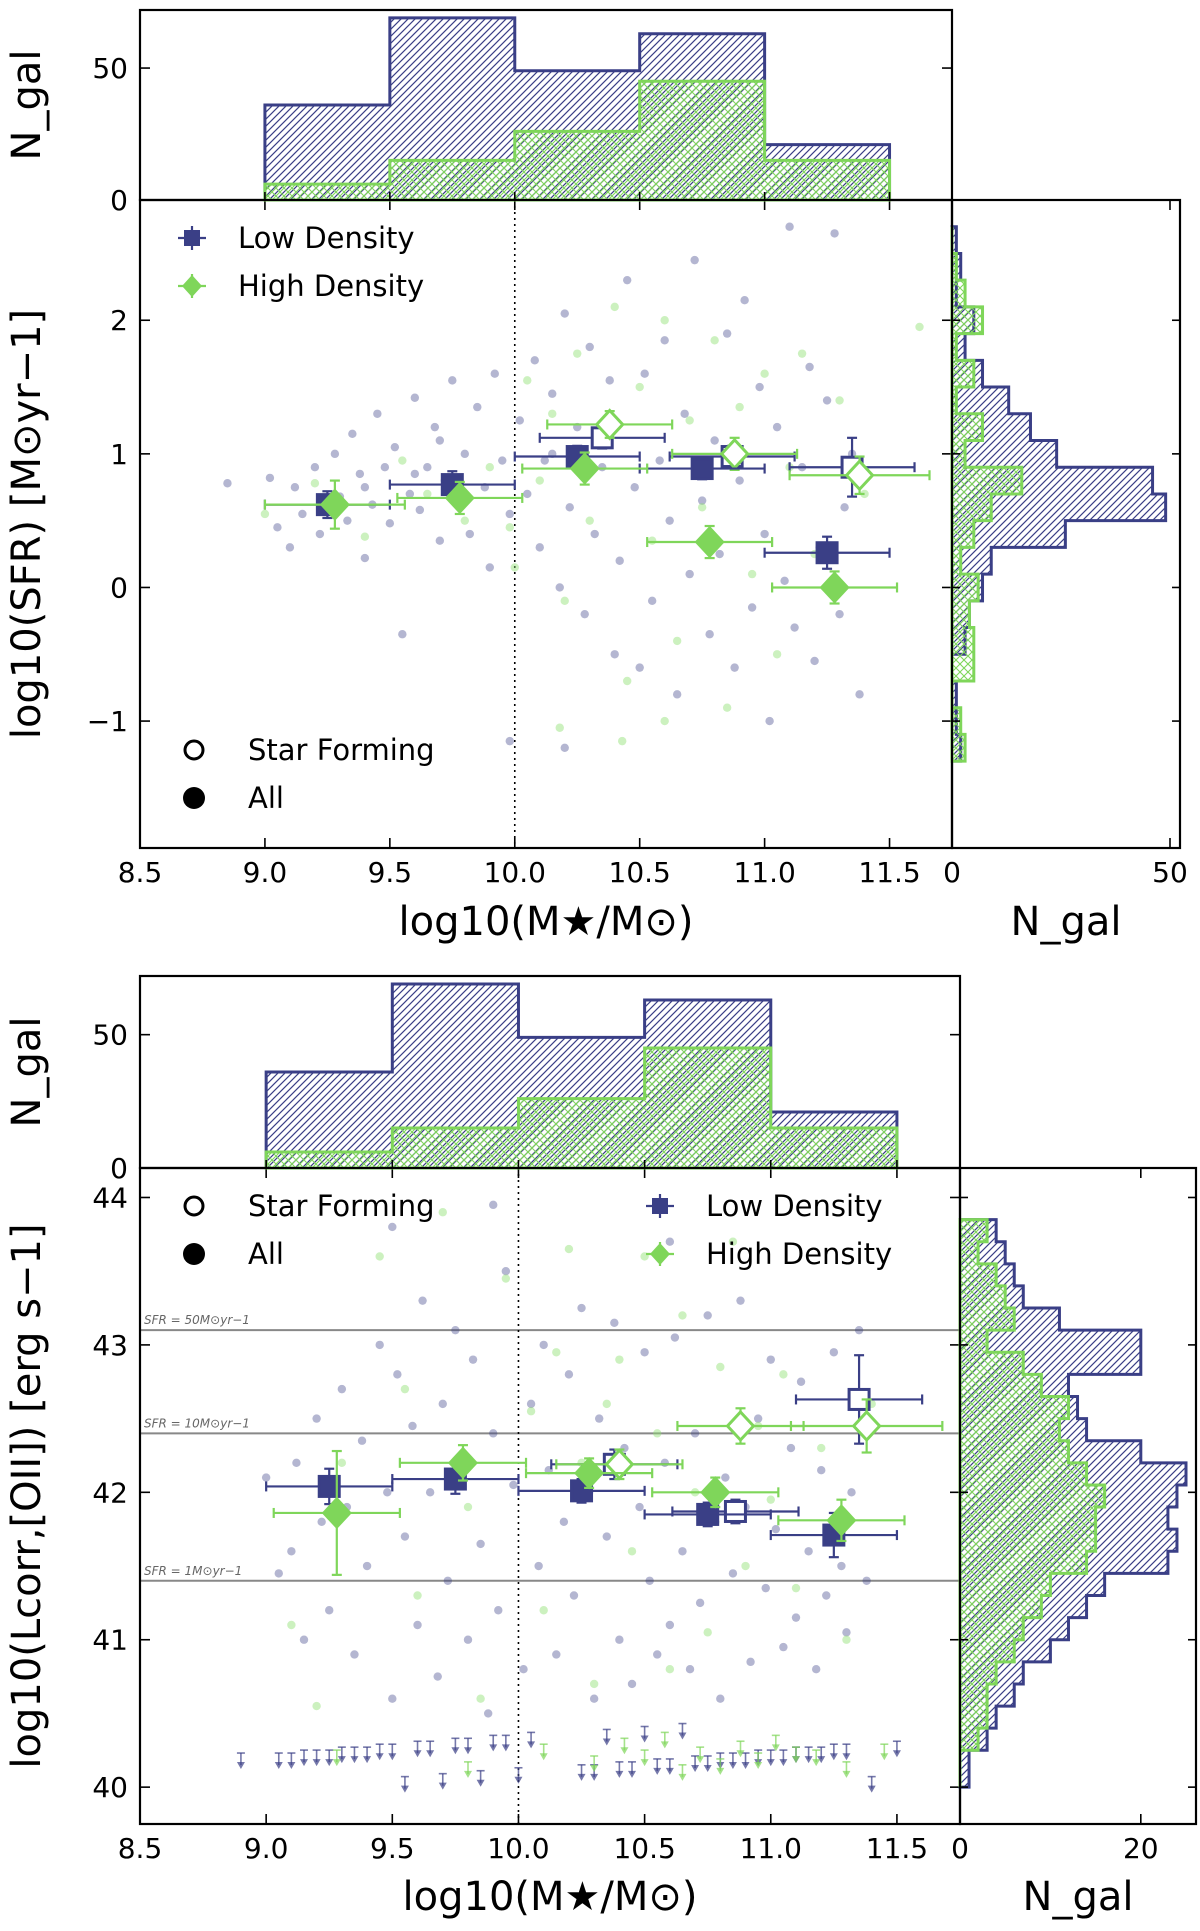 Image resolution: width=1200 pixels, height=1931 pixels. Describe the element at coordinates (336, 1512) in the screenshot. I see `binned-all-high` at that location.